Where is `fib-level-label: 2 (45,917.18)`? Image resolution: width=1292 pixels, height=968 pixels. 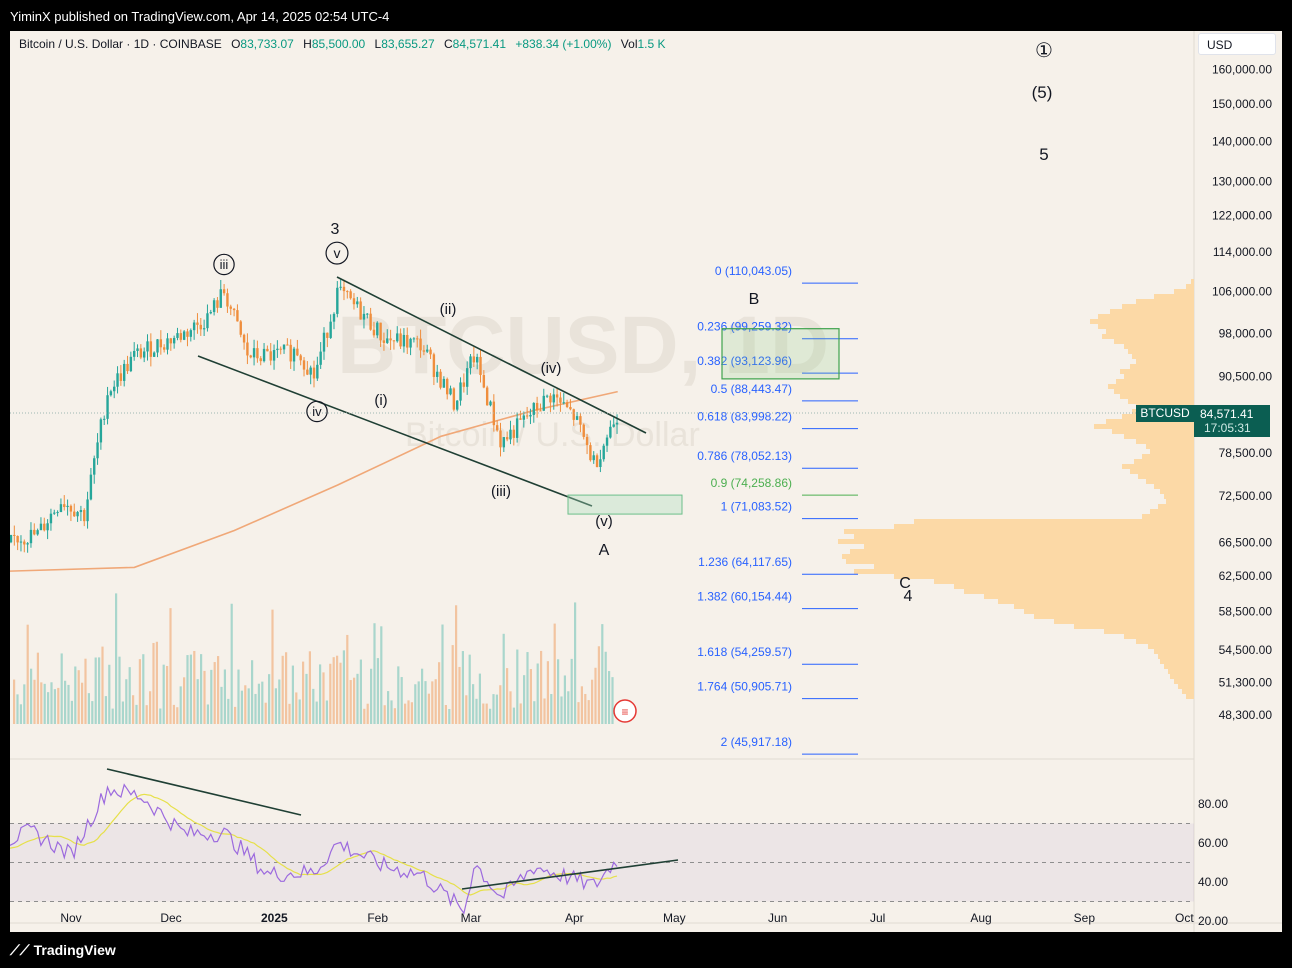
fib-level-label: 2 (45,917.18) is located at coordinates (756, 742).